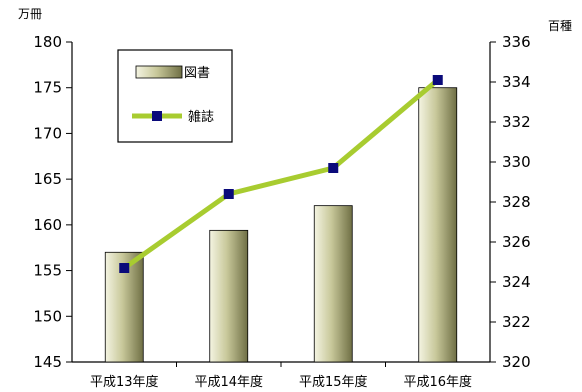  I want to click on legend: 図書 雑誌, so click(175, 96).